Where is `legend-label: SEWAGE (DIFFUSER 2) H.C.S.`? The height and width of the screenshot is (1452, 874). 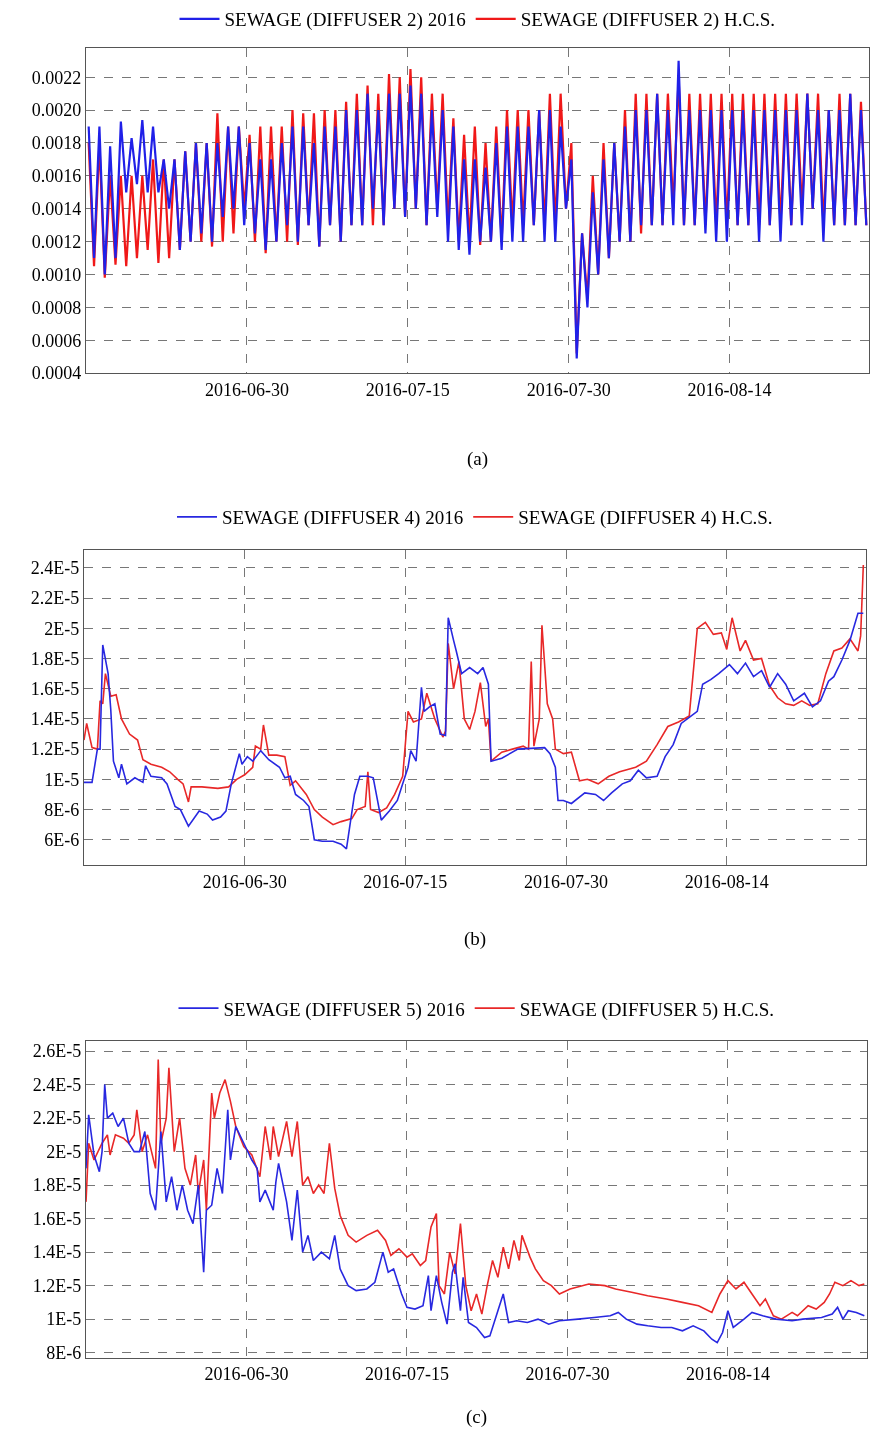
legend-label: SEWAGE (DIFFUSER 2) H.C.S. is located at coordinates (648, 20).